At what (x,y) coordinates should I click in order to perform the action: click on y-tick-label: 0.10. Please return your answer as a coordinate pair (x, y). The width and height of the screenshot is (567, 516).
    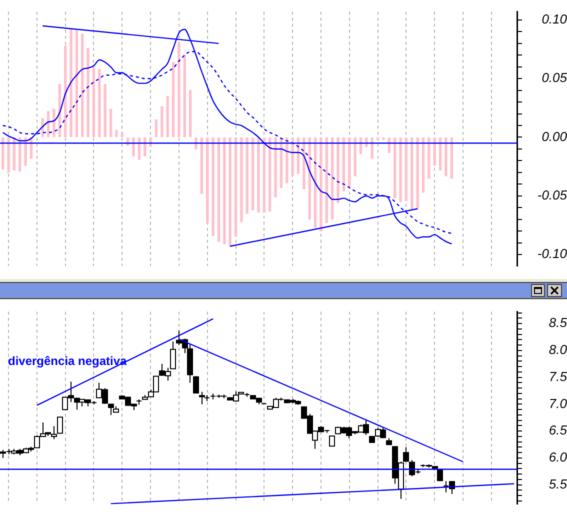
    Looking at the image, I should click on (554, 19).